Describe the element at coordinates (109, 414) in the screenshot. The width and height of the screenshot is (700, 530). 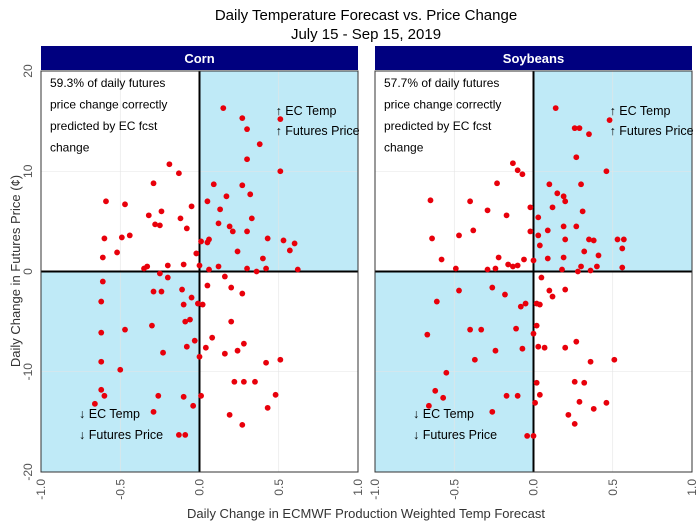
I see `quadrant-annotation: ↓ EC Temp` at that location.